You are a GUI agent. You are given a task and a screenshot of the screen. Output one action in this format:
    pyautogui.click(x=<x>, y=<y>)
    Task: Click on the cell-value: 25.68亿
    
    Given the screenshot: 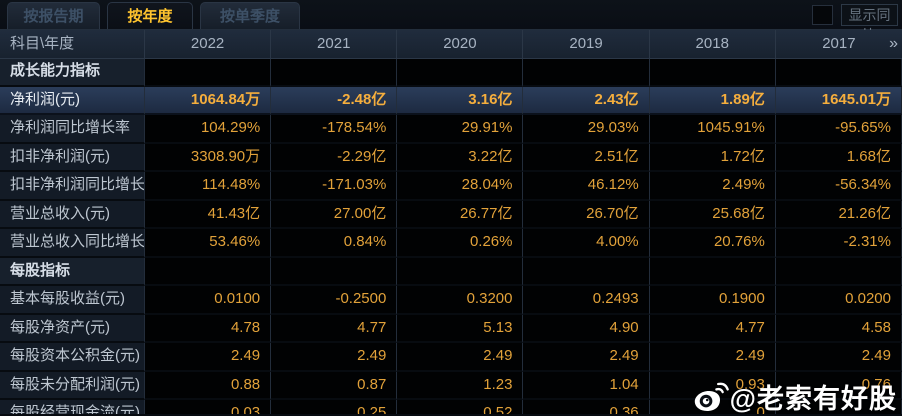 What is the action you would take?
    pyautogui.click(x=713, y=215)
    